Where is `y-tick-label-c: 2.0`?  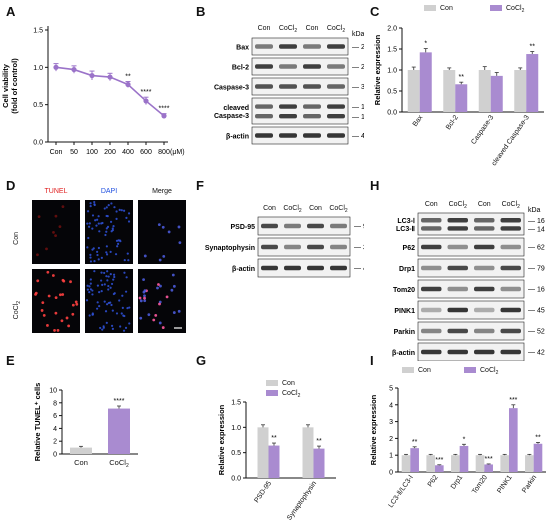
y-tick-label-c: 2.0 is located at coordinates (392, 29).